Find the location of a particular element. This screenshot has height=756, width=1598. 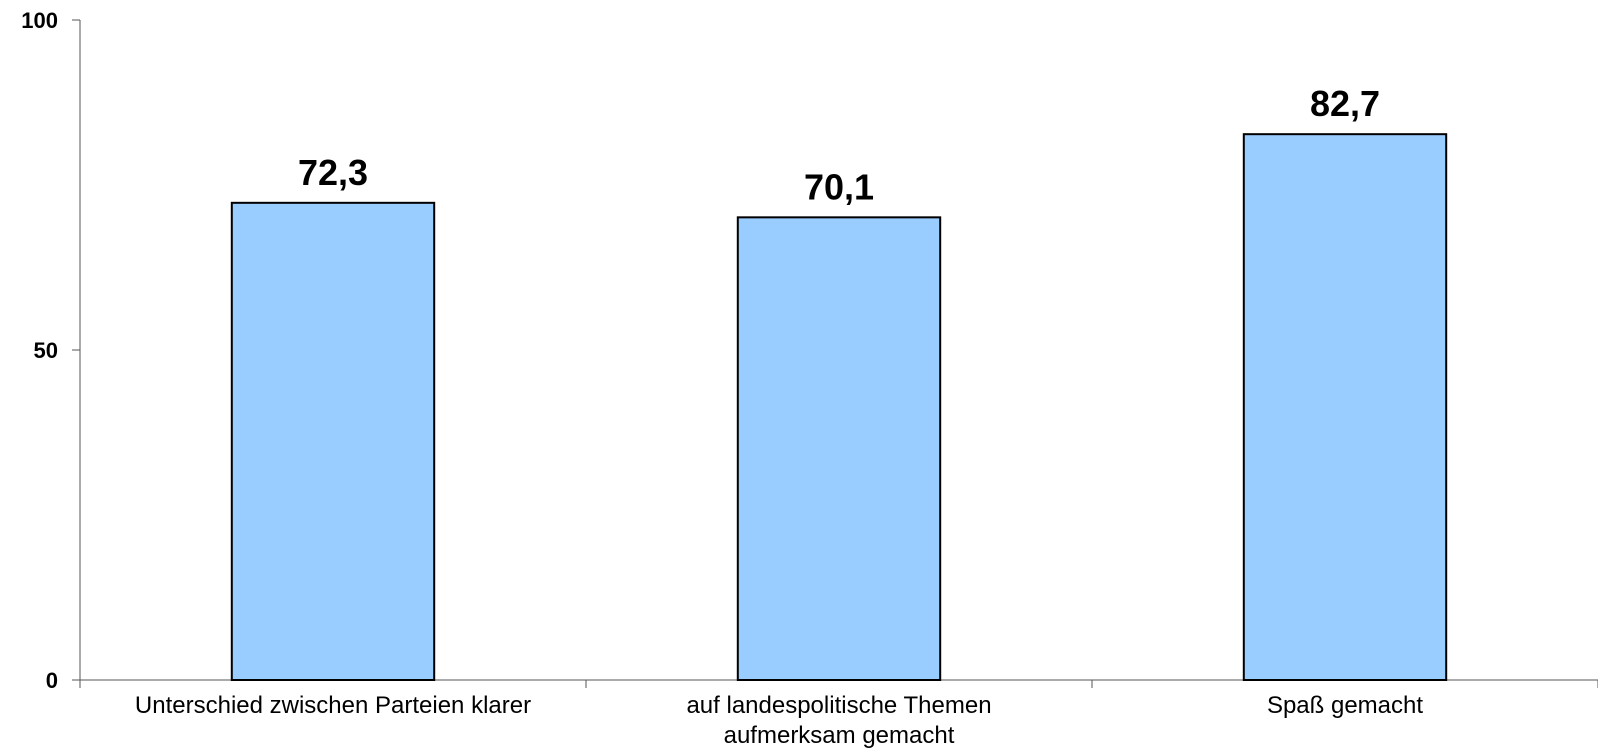

x-category-label: Spaß gemacht is located at coordinates (1345, 705).